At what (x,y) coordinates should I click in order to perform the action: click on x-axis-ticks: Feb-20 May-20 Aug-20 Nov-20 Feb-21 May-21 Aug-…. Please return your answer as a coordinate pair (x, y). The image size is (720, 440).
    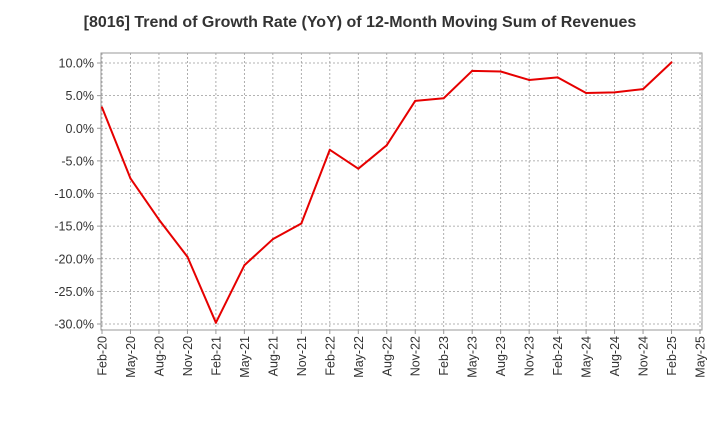
    Looking at the image, I should click on (402, 354).